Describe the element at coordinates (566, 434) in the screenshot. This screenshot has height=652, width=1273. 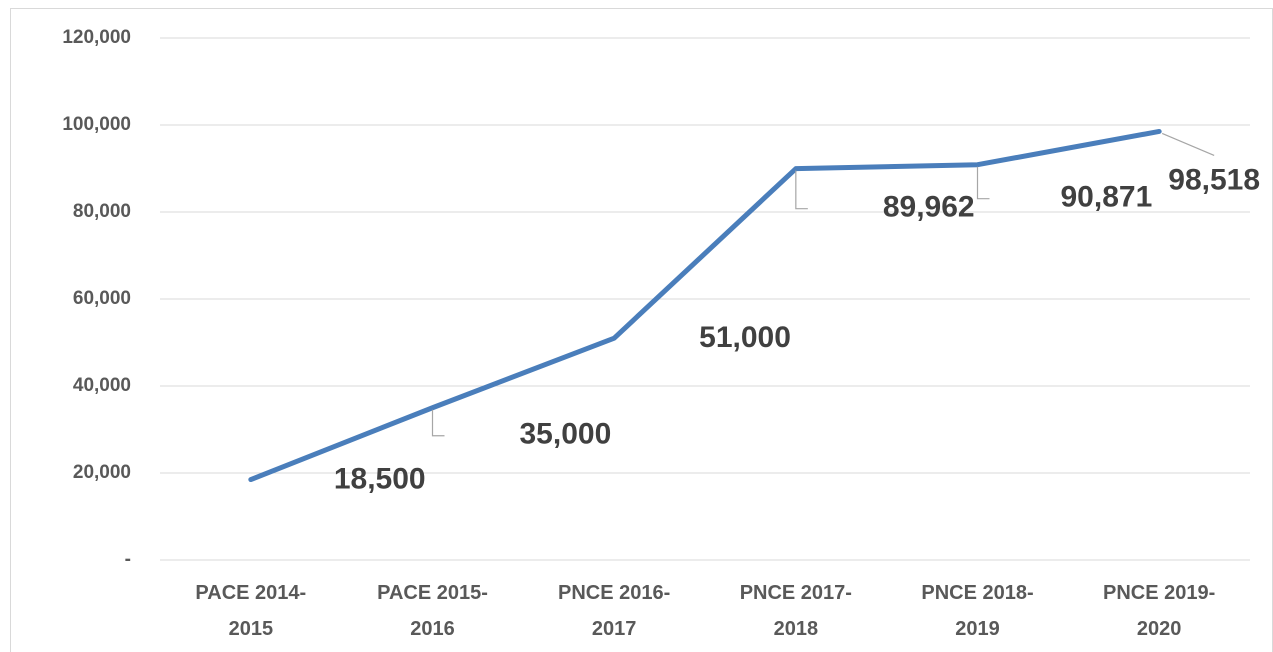
I see `data-label: 35,000` at that location.